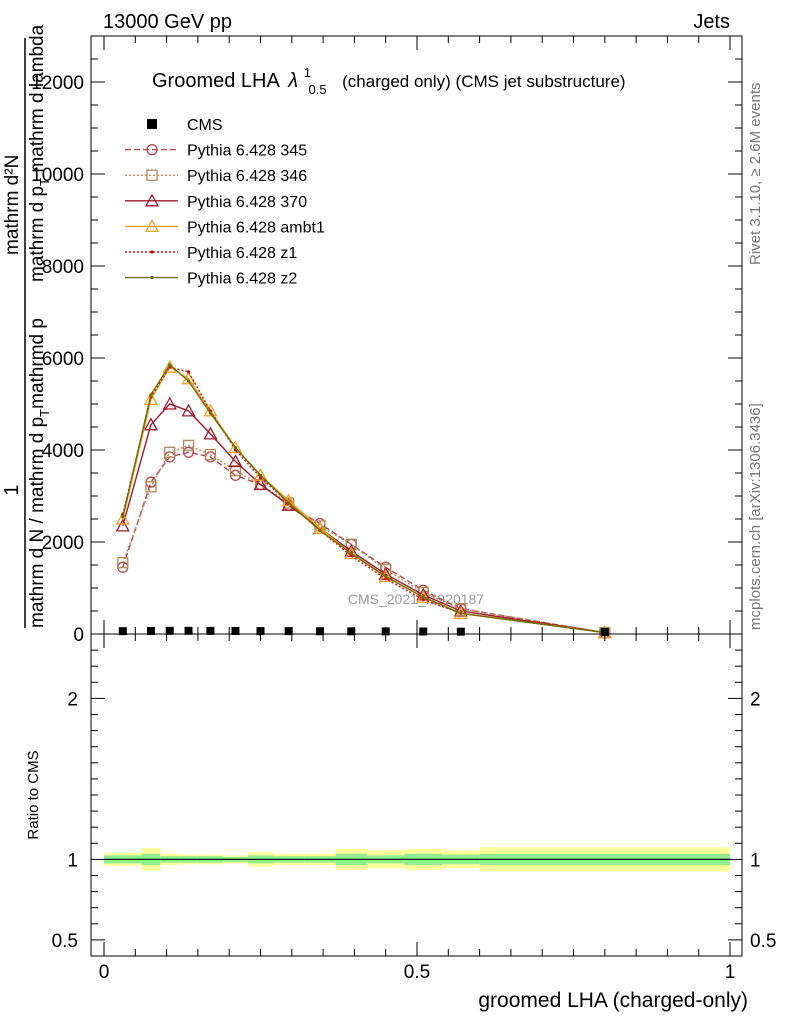 This screenshot has height=1024, width=786. I want to click on ratio-tick-label-right: 0.5, so click(763, 941).